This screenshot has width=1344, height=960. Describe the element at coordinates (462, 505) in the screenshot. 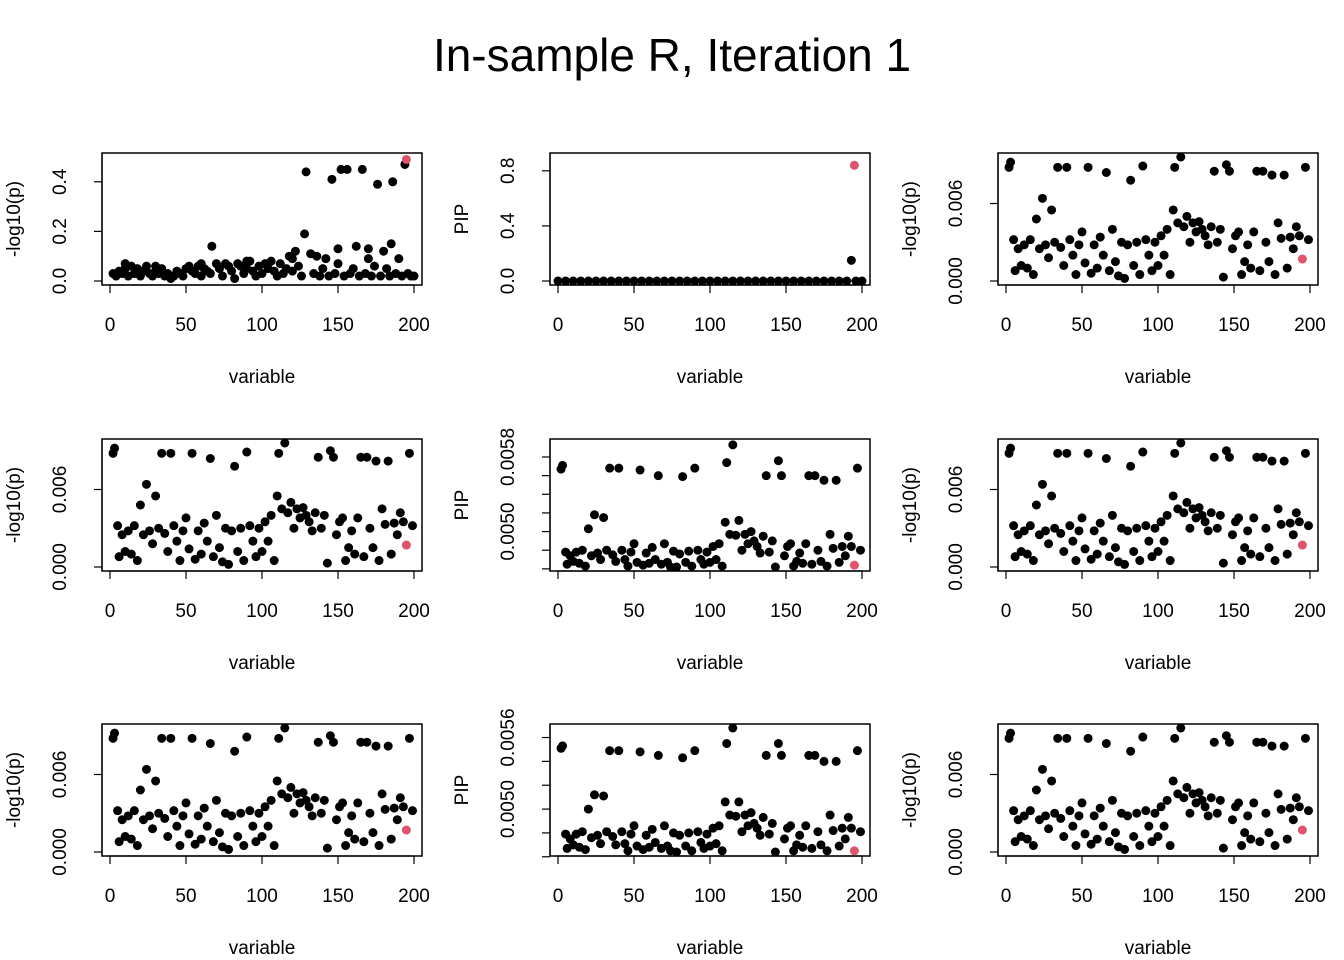

I see `y-axis-title: PIP` at that location.